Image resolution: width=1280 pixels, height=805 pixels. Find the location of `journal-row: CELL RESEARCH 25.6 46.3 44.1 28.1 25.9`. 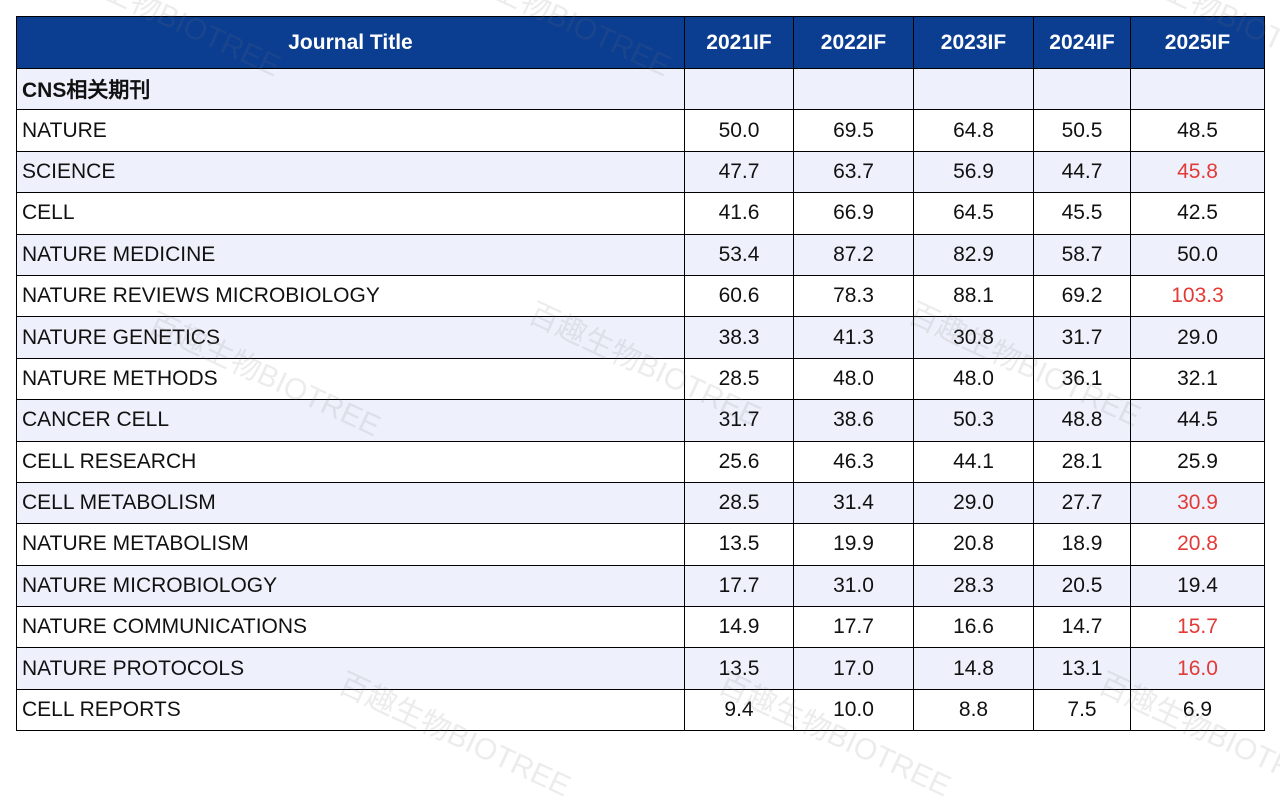

journal-row: CELL RESEARCH 25.6 46.3 44.1 28.1 25.9 is located at coordinates (640, 461).